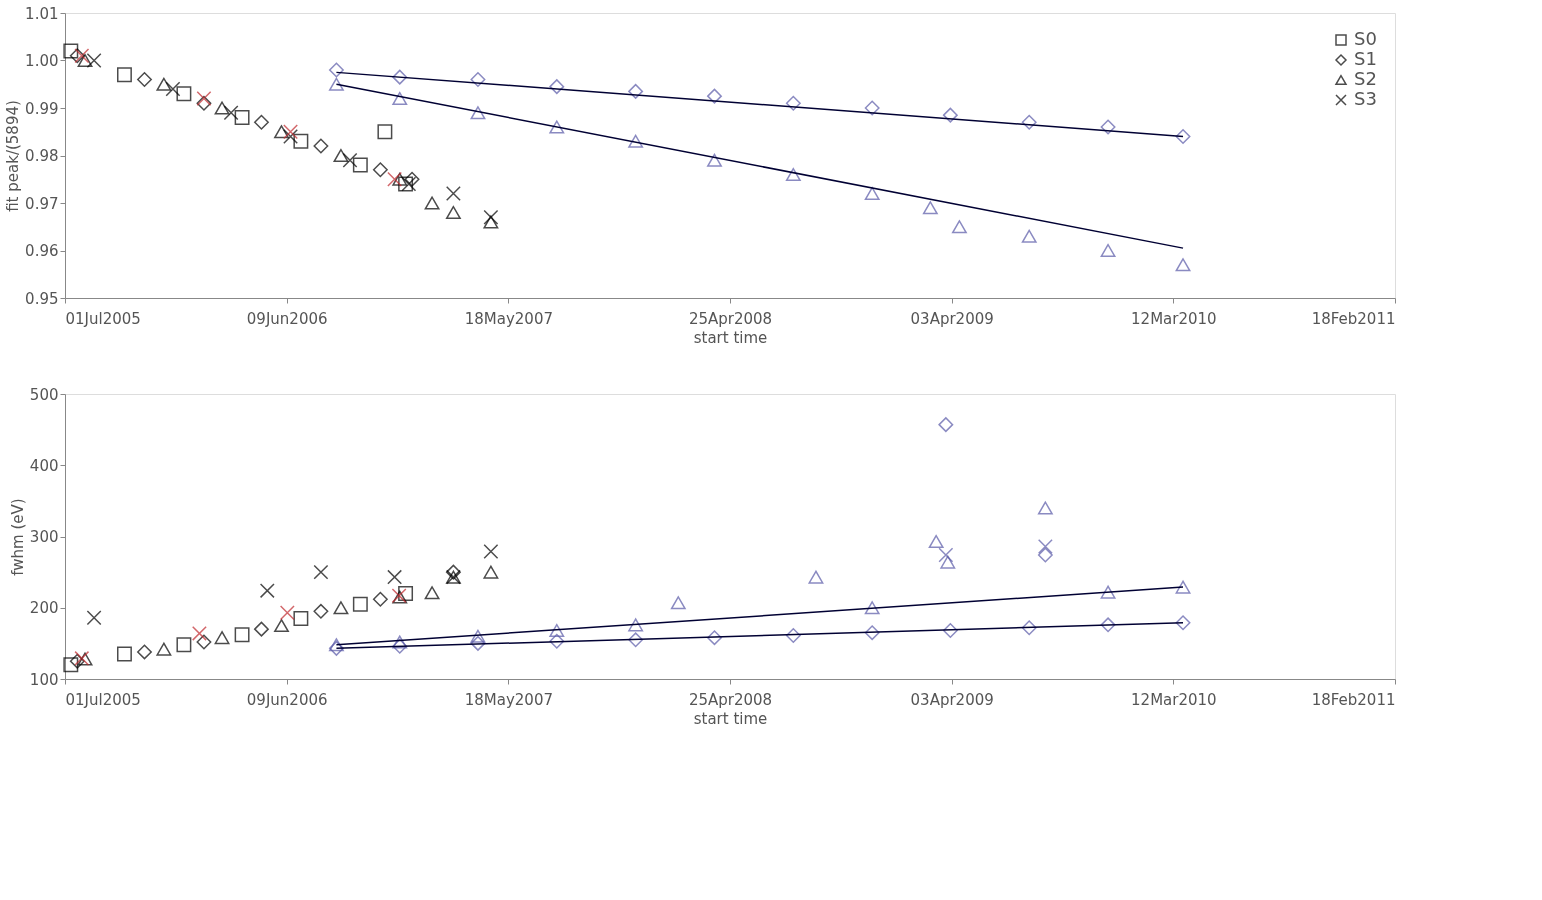 The image size is (1542, 900). I want to click on y-tick-label: 0.97, so click(42, 203).